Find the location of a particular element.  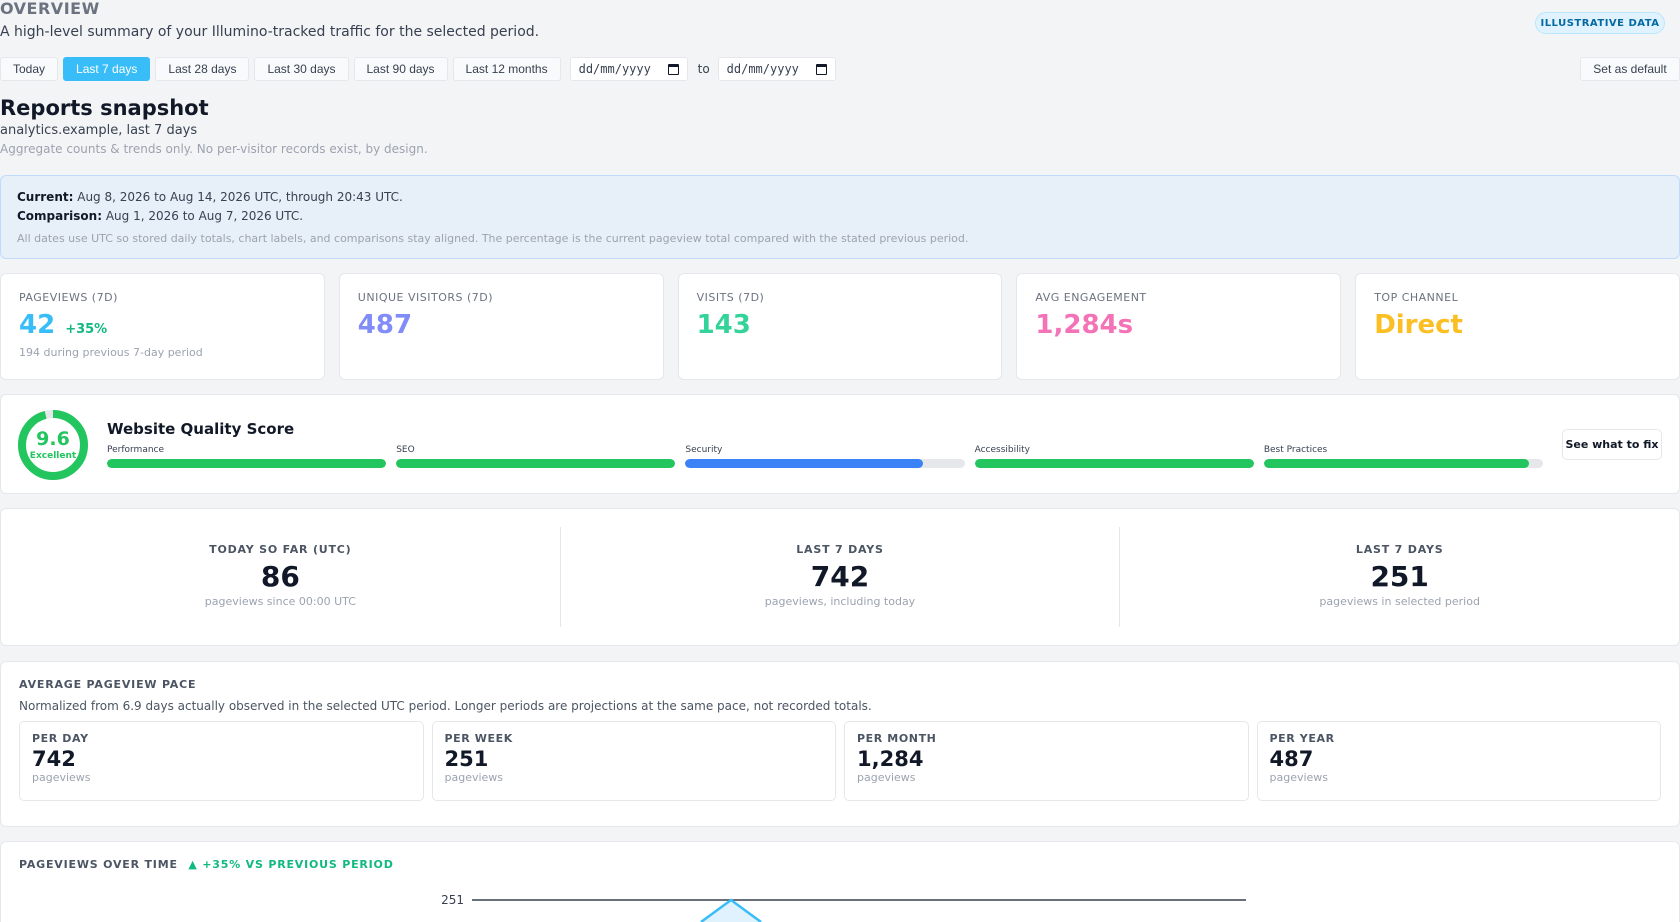

pace-card-per-week: PER WEEK 251 pageviews is located at coordinates (633, 761).